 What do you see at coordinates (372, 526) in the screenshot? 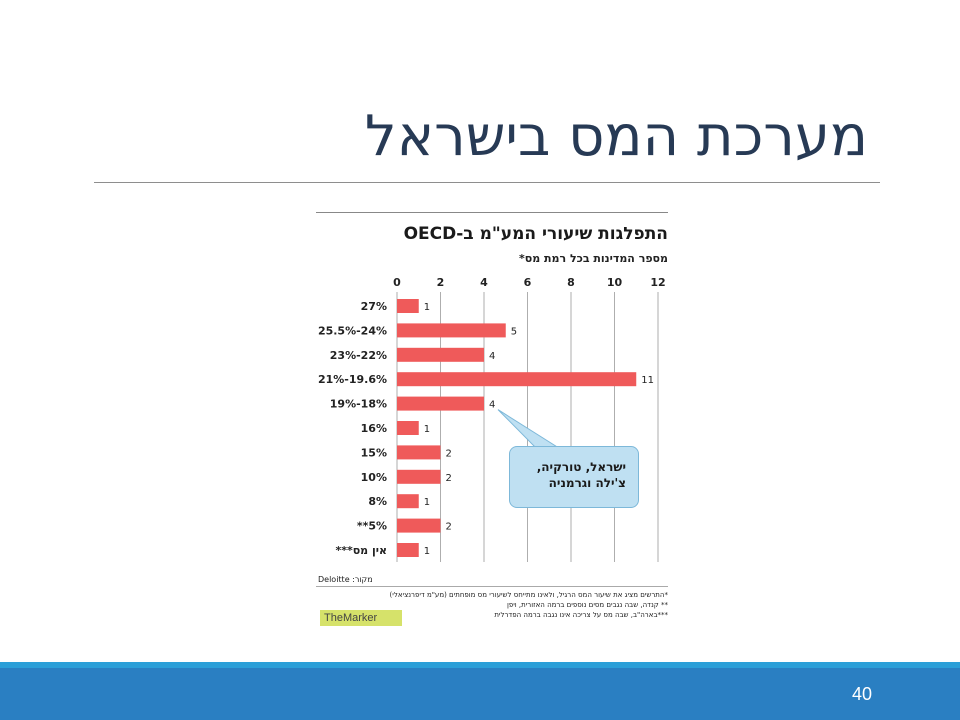
I see `category-label: **5%` at bounding box center [372, 526].